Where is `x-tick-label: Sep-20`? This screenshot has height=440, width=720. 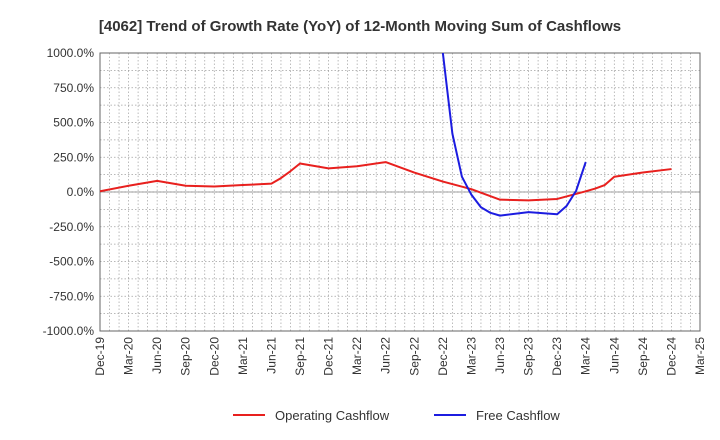 x-tick-label: Sep-20 is located at coordinates (186, 356).